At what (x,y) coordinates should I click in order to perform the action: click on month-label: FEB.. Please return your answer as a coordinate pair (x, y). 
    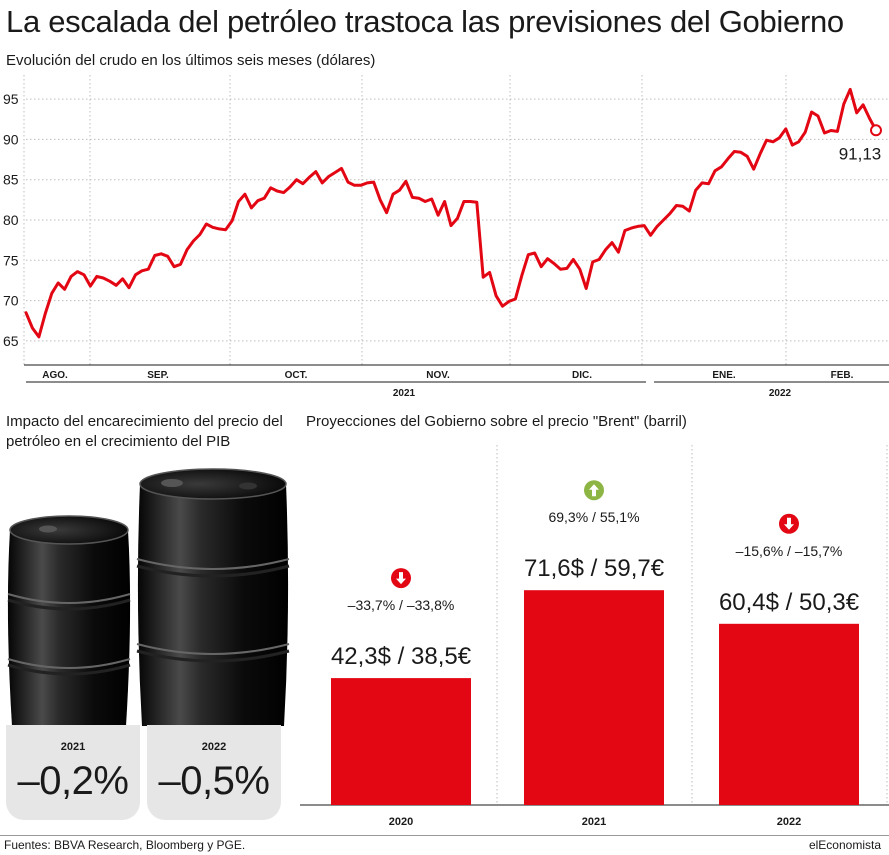
    Looking at the image, I should click on (842, 375).